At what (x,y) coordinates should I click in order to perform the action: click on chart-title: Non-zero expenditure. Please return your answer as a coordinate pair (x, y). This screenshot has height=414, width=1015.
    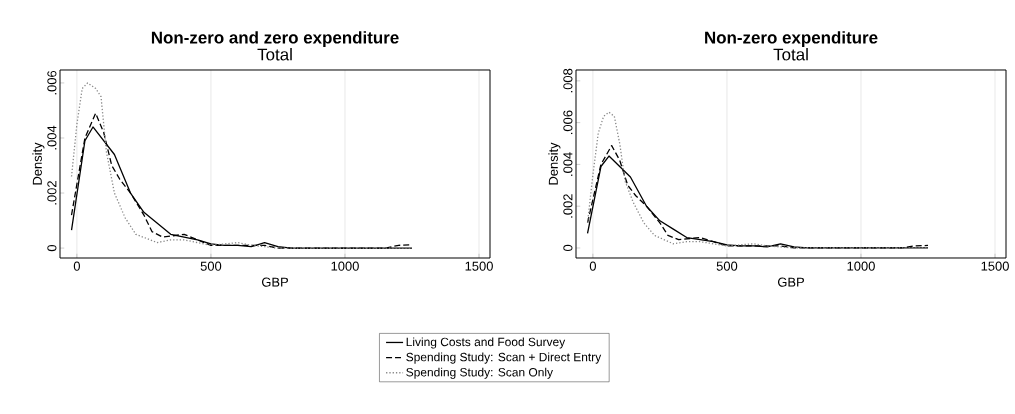
    Looking at the image, I should click on (791, 39).